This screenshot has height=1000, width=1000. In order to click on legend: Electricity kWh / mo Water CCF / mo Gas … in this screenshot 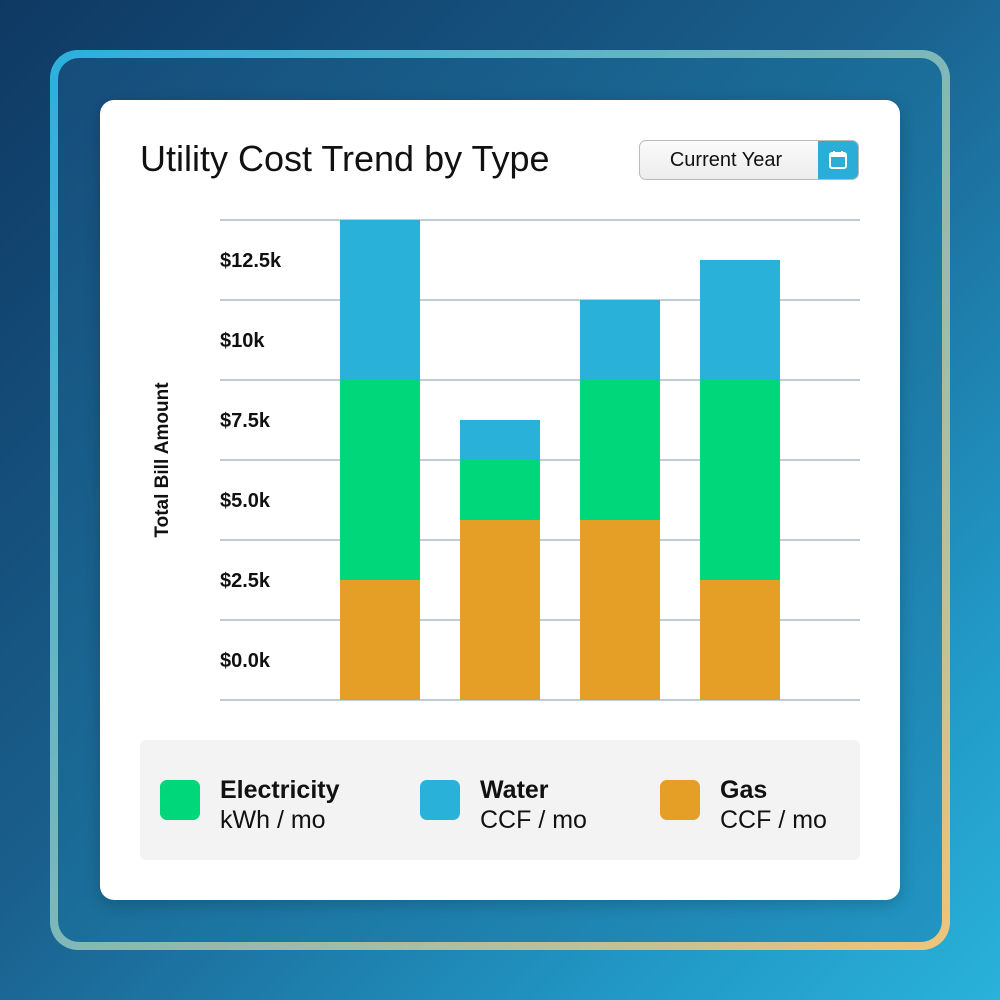, I will do `click(500, 800)`.